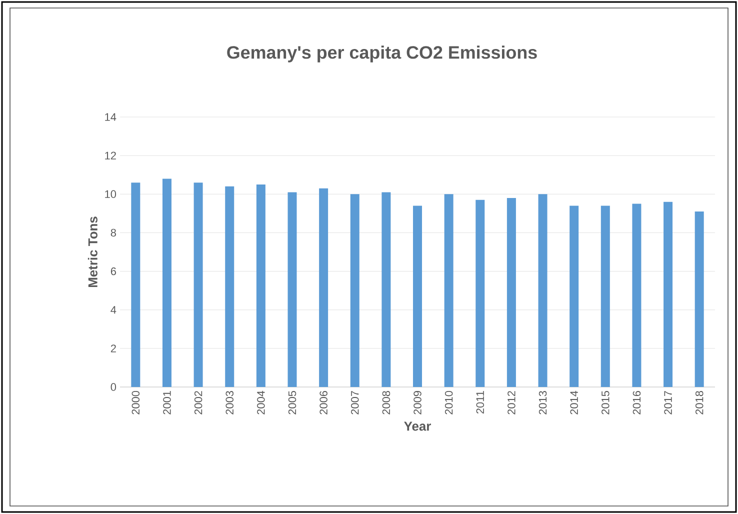  What do you see at coordinates (448, 402) in the screenshot?
I see `x-tick-label: 2010` at bounding box center [448, 402].